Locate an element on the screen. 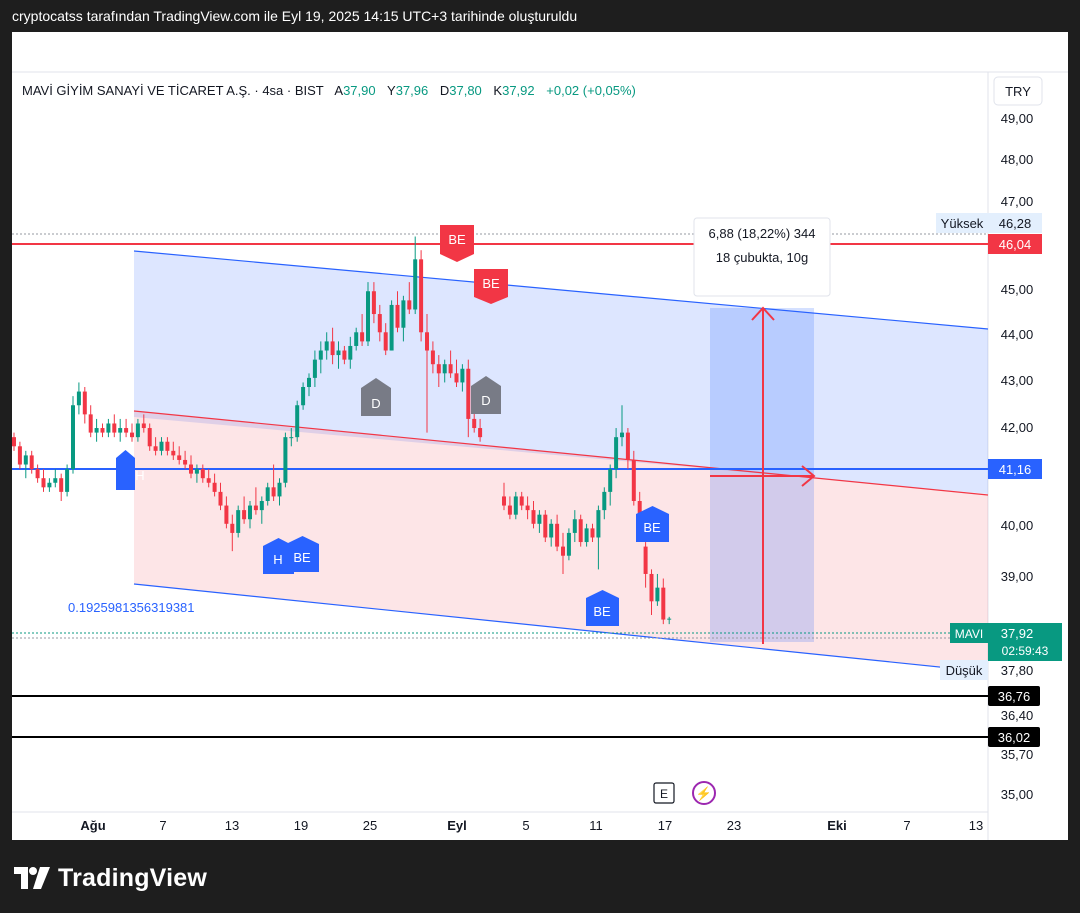 The height and width of the screenshot is (913, 1080). measure-line2: 18 çubukta, 10g is located at coordinates (762, 257).